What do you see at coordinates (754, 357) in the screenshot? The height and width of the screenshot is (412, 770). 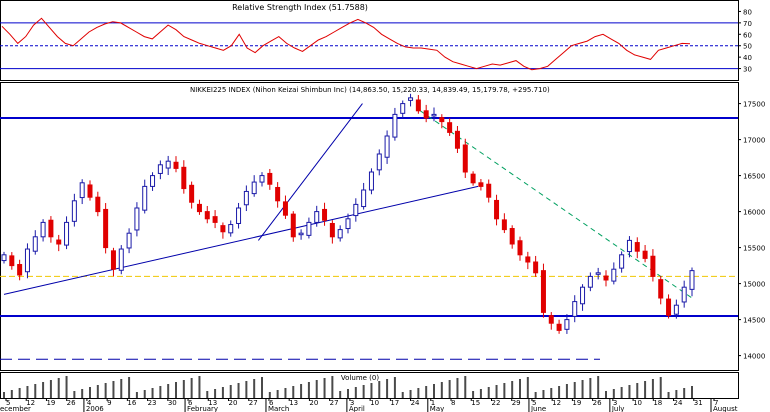 I see `price-y-tick-label: 14000` at bounding box center [754, 357].